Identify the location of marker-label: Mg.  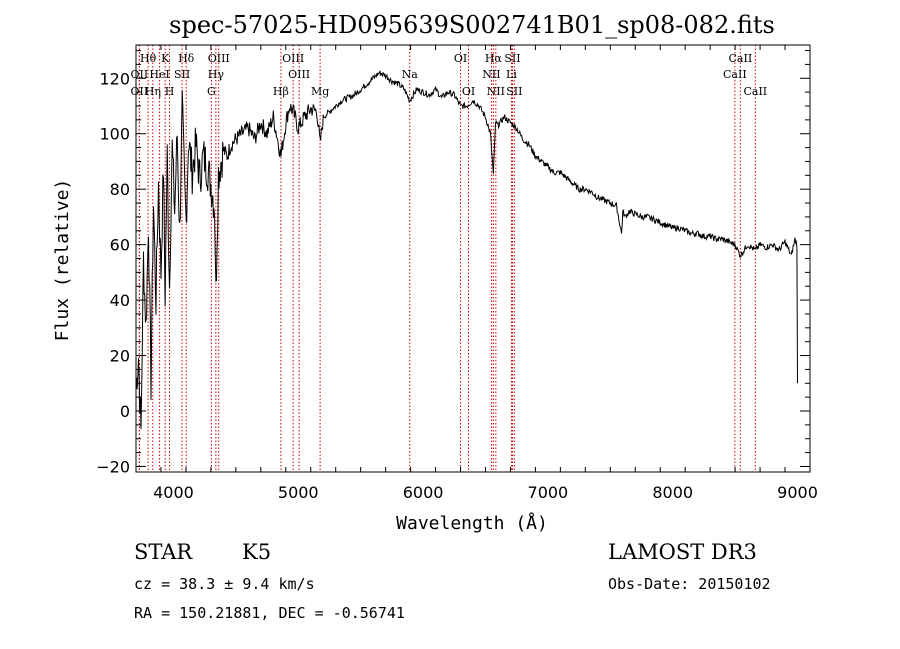
(320, 91).